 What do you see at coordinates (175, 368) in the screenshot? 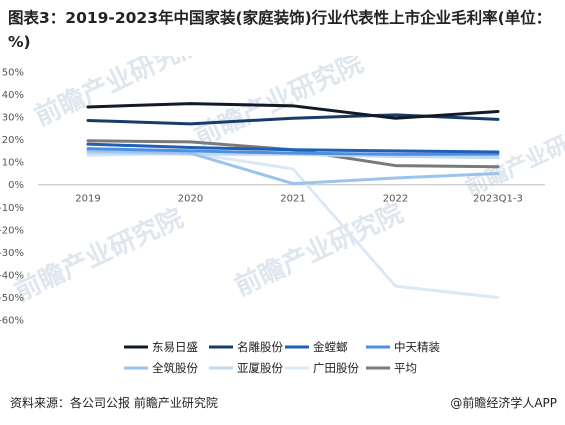
I see `legend-label: 全筑股份` at bounding box center [175, 368].